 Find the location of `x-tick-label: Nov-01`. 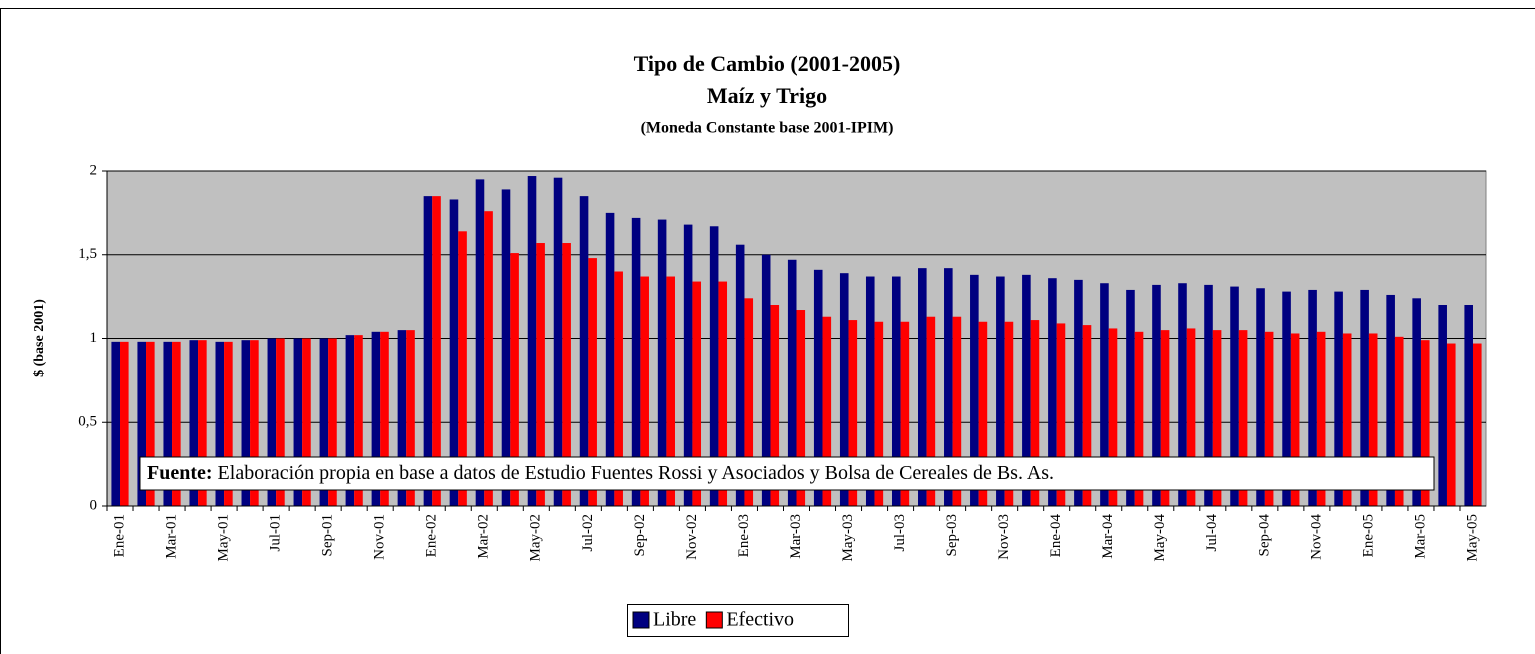

x-tick-label: Nov-01 is located at coordinates (380, 537).